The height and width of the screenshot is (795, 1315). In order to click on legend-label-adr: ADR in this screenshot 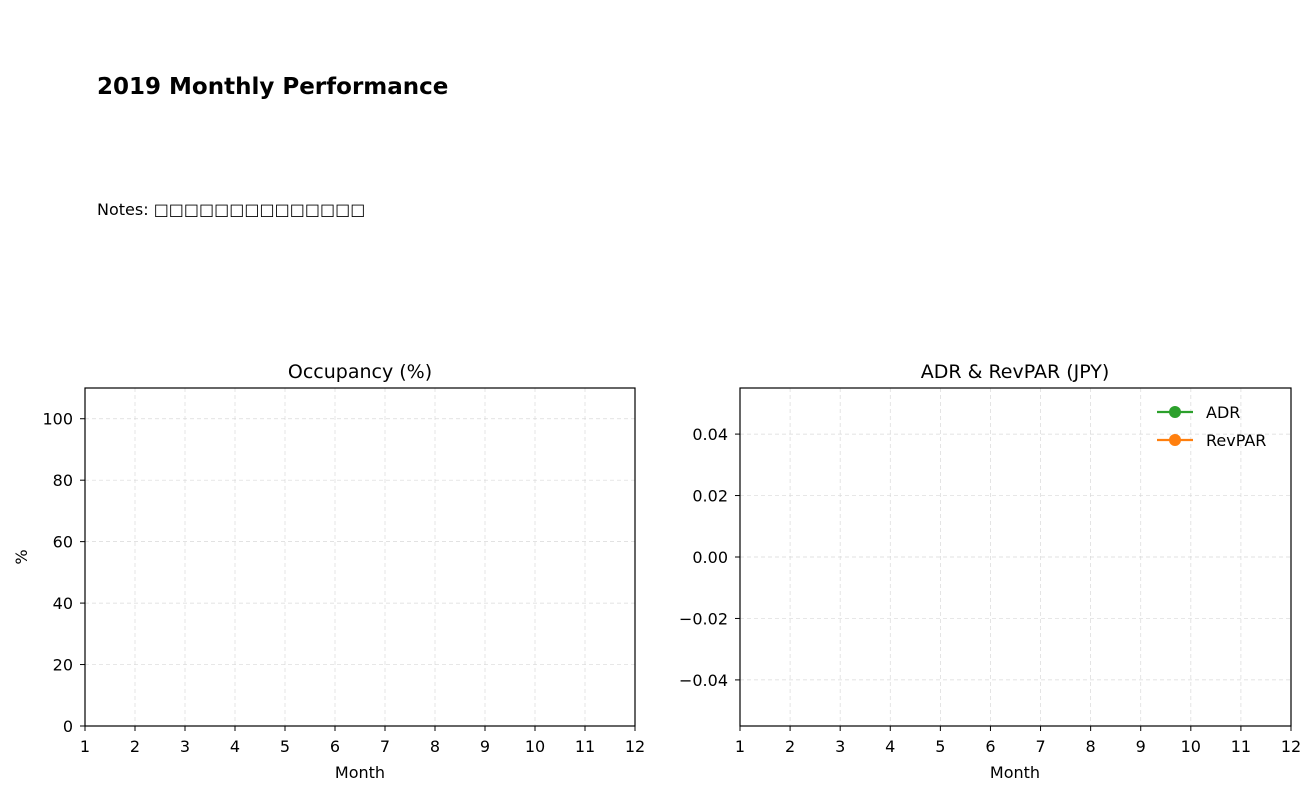, I will do `click(1223, 412)`.